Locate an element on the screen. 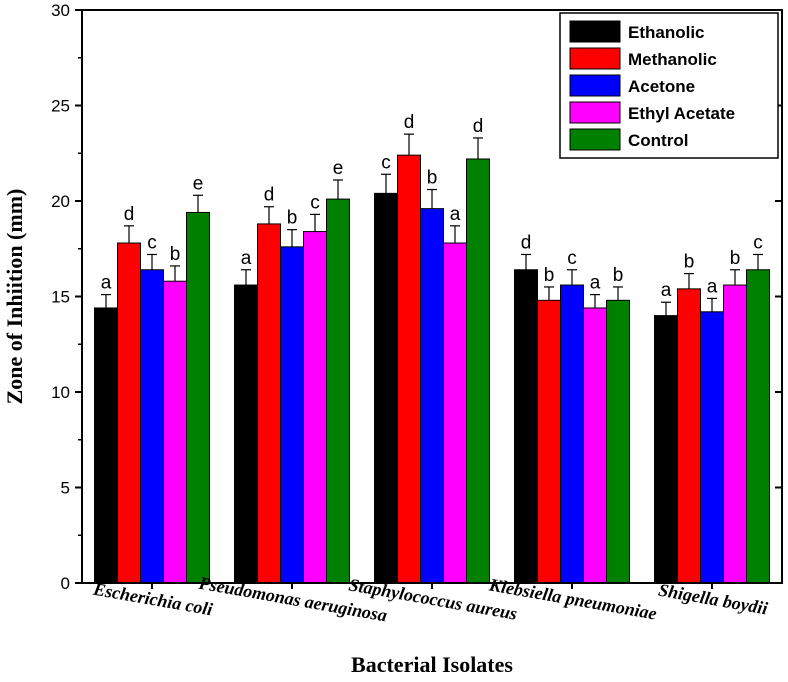 The image size is (788, 682). y-tick-label: 20 is located at coordinates (60, 201).